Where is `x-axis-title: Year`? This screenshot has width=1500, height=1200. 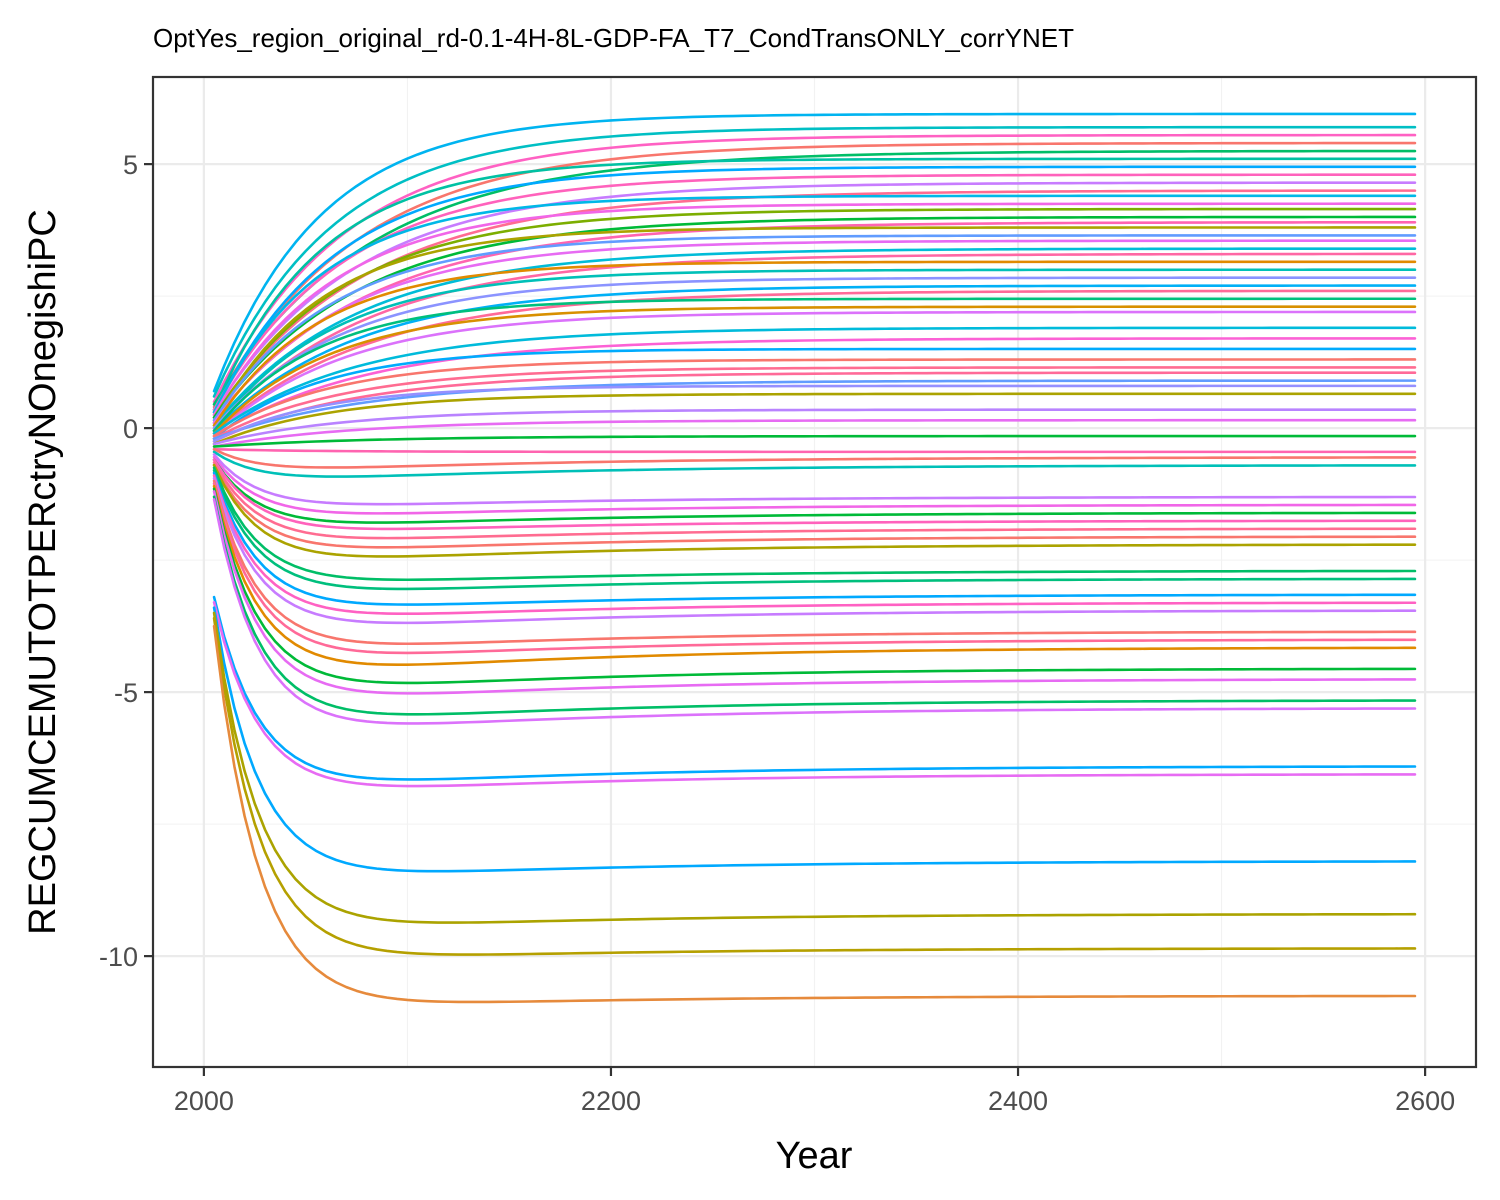 x-axis-title: Year is located at coordinates (814, 1156).